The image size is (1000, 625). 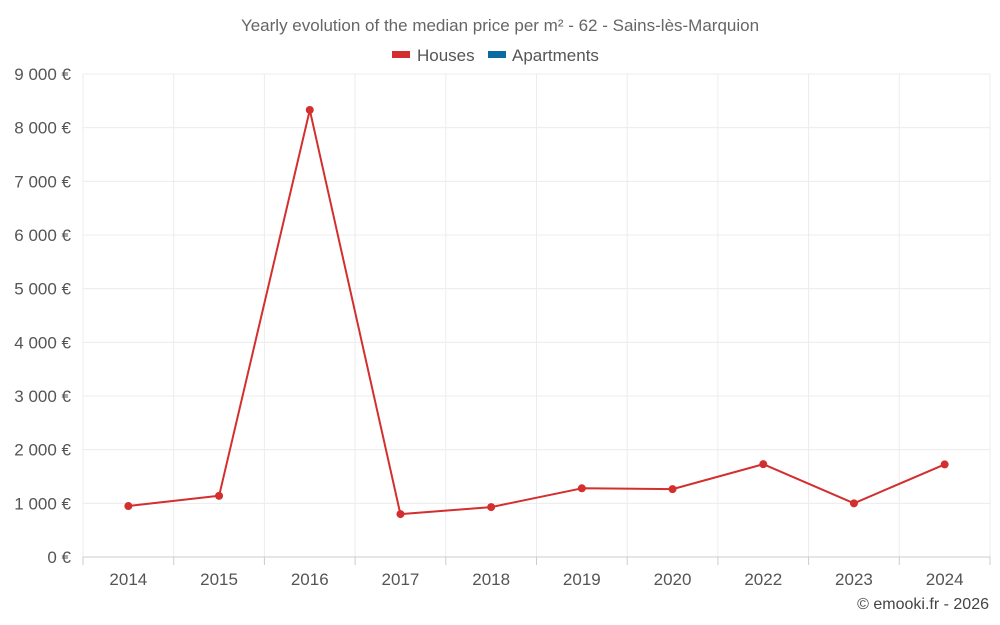 What do you see at coordinates (128, 579) in the screenshot?
I see `x-tick-label: 2014` at bounding box center [128, 579].